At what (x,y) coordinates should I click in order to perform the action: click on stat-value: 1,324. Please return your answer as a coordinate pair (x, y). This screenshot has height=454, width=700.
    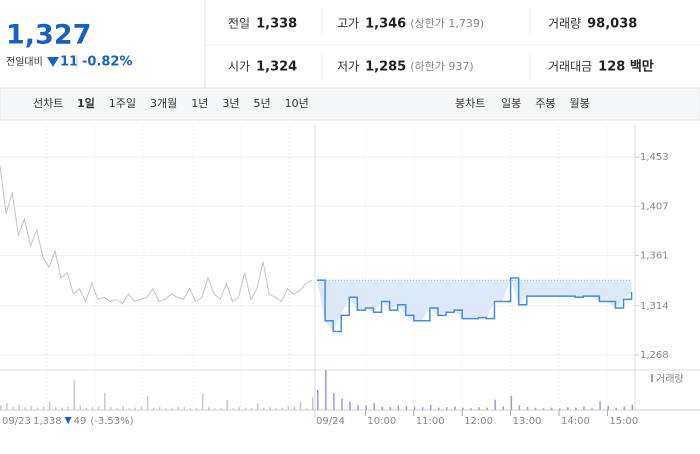
    Looking at the image, I should click on (276, 67).